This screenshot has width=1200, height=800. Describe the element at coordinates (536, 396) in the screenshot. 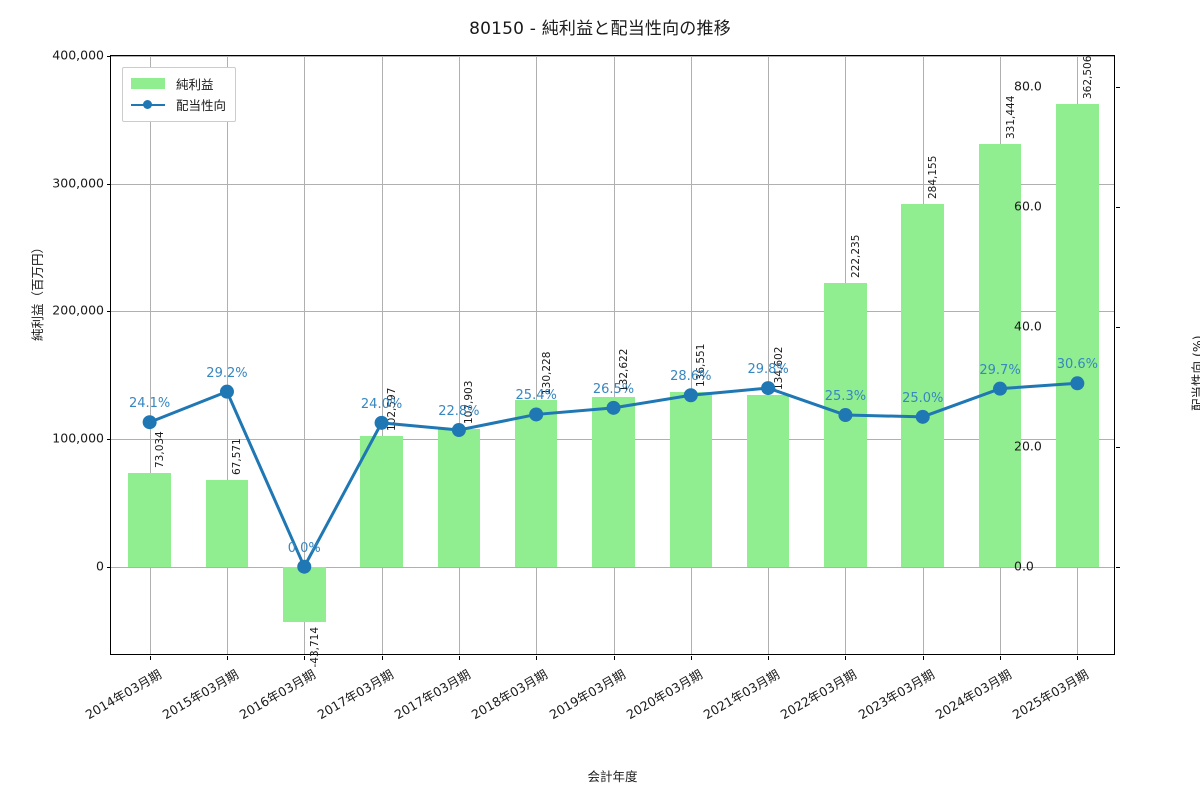

I see `line-value-label: 25.4%` at that location.